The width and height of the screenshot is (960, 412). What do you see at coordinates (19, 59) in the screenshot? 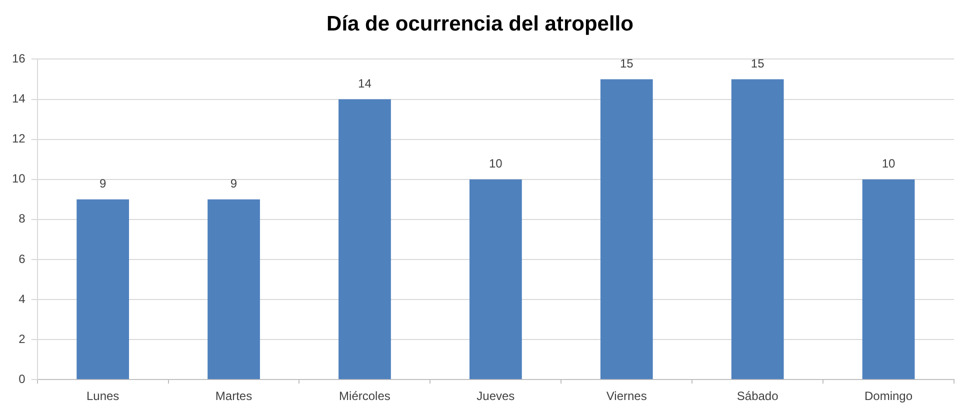
I see `y-tick-label: 16` at bounding box center [19, 59].